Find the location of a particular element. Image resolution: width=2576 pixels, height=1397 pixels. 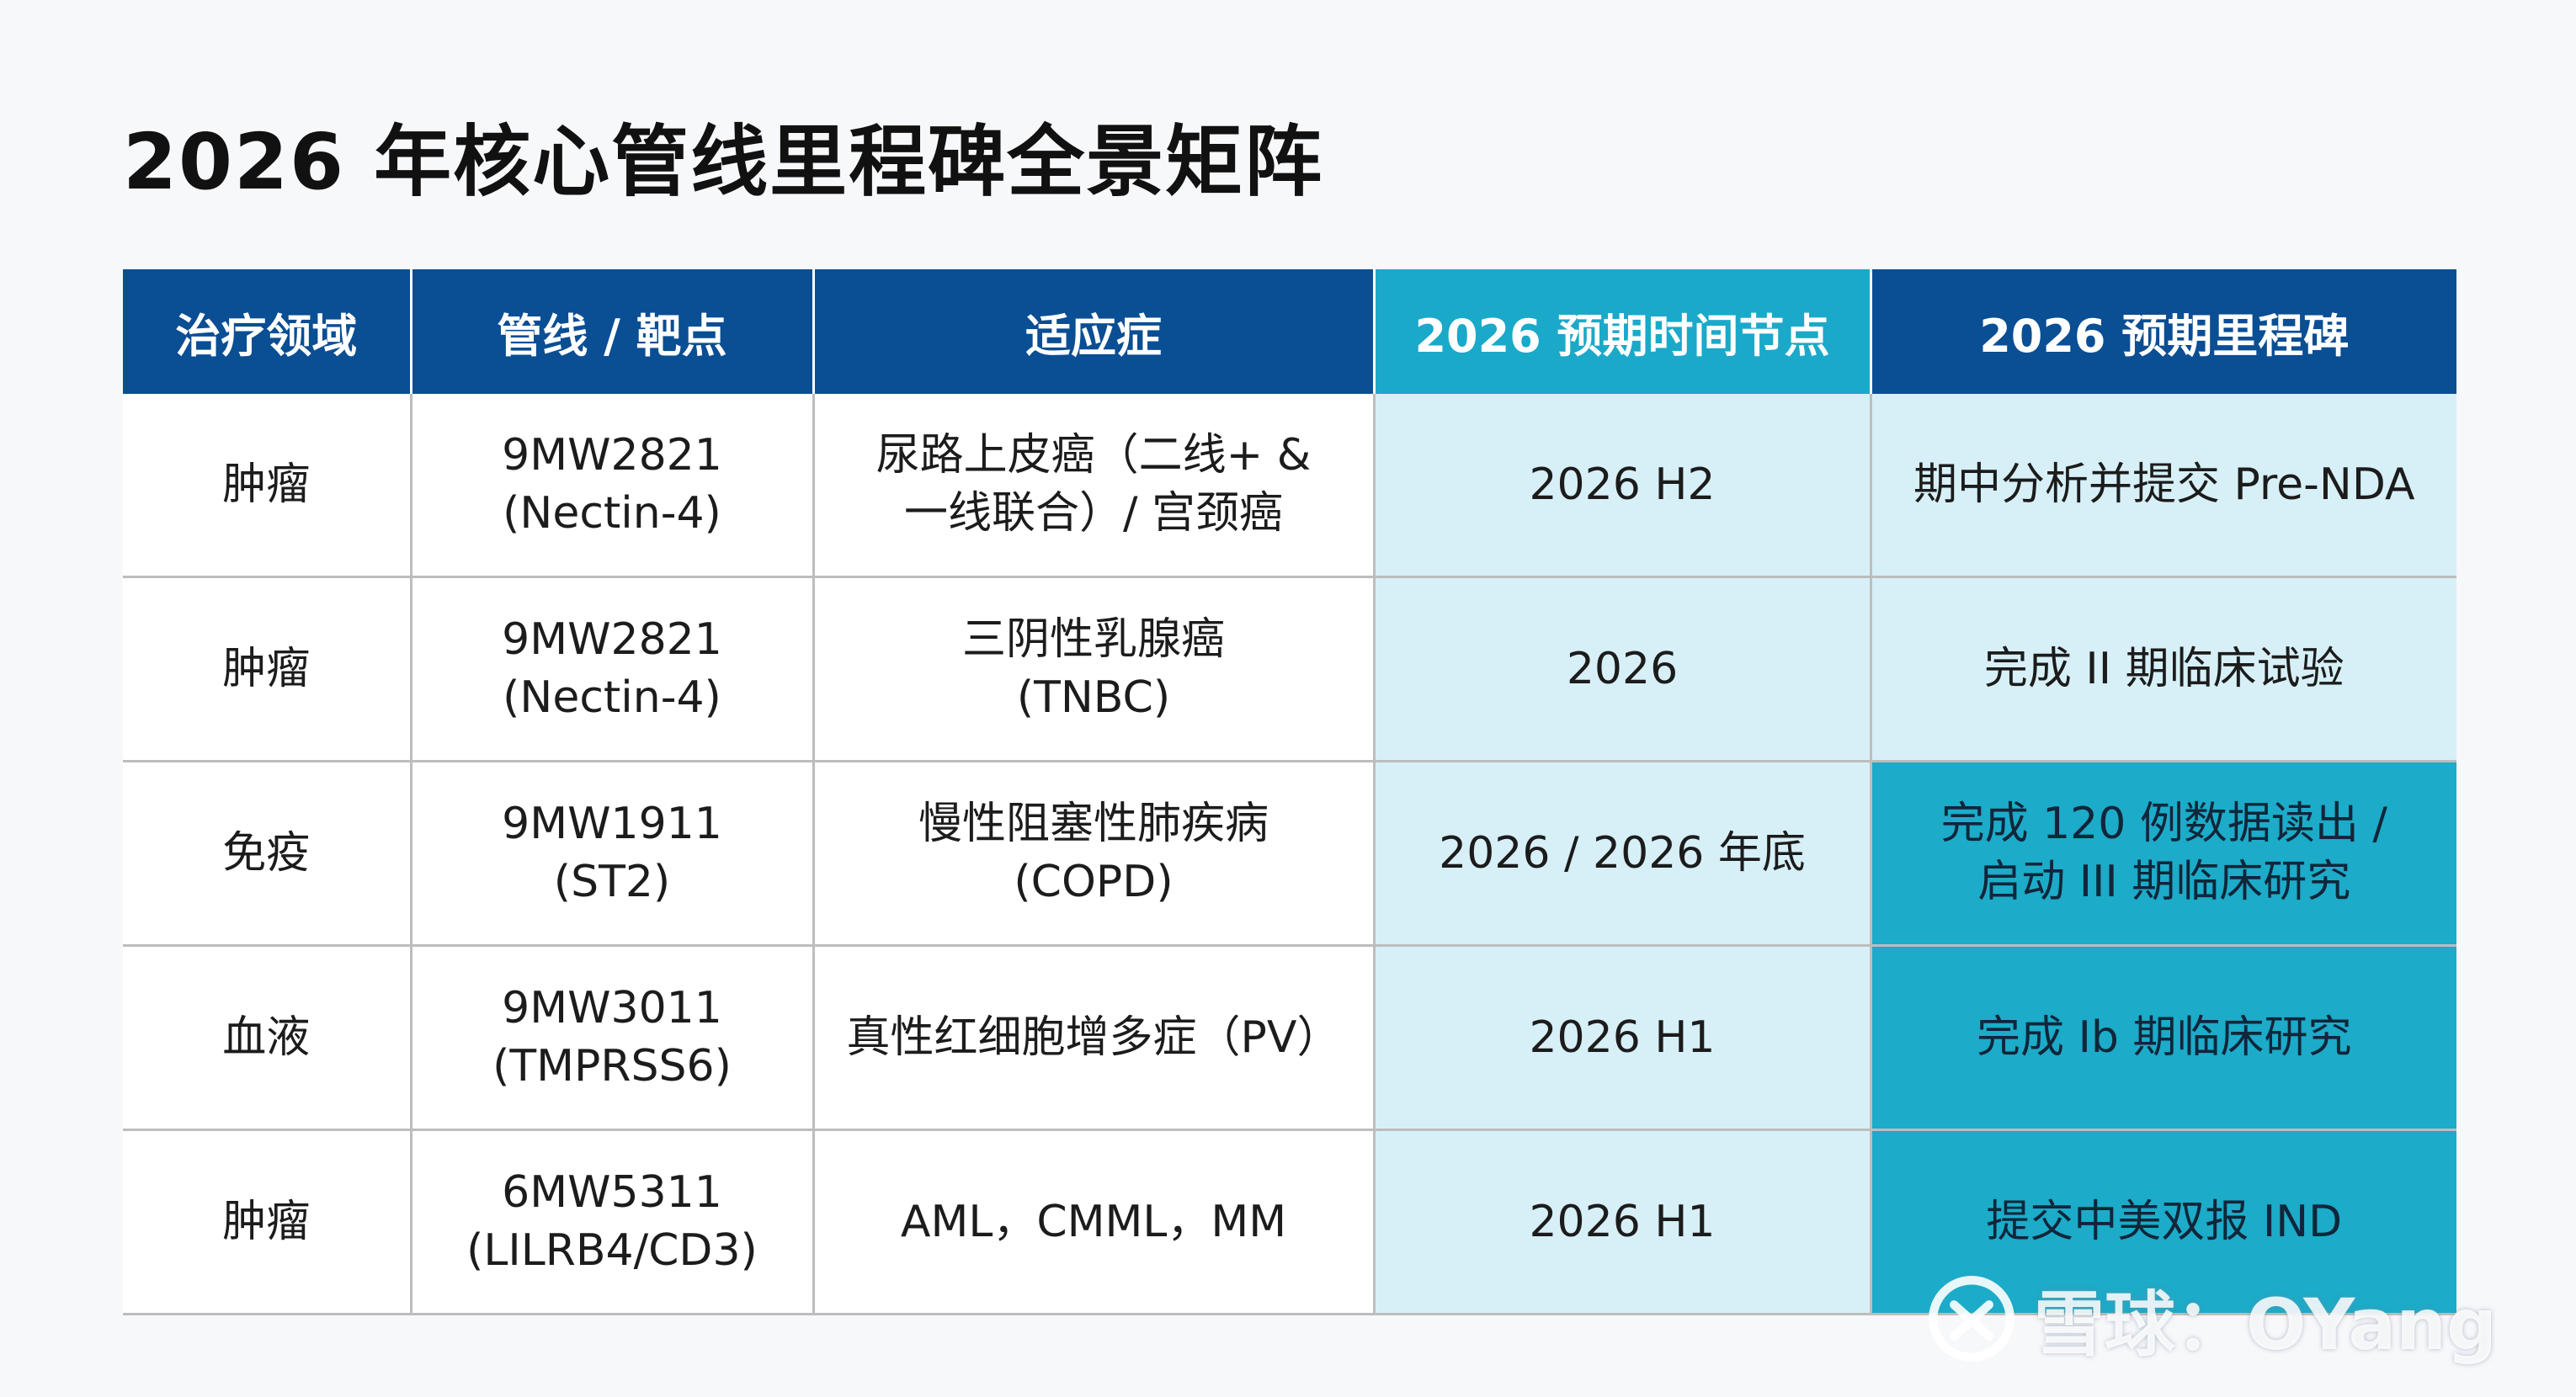

header-area: 治疗领域 is located at coordinates (267, 331).